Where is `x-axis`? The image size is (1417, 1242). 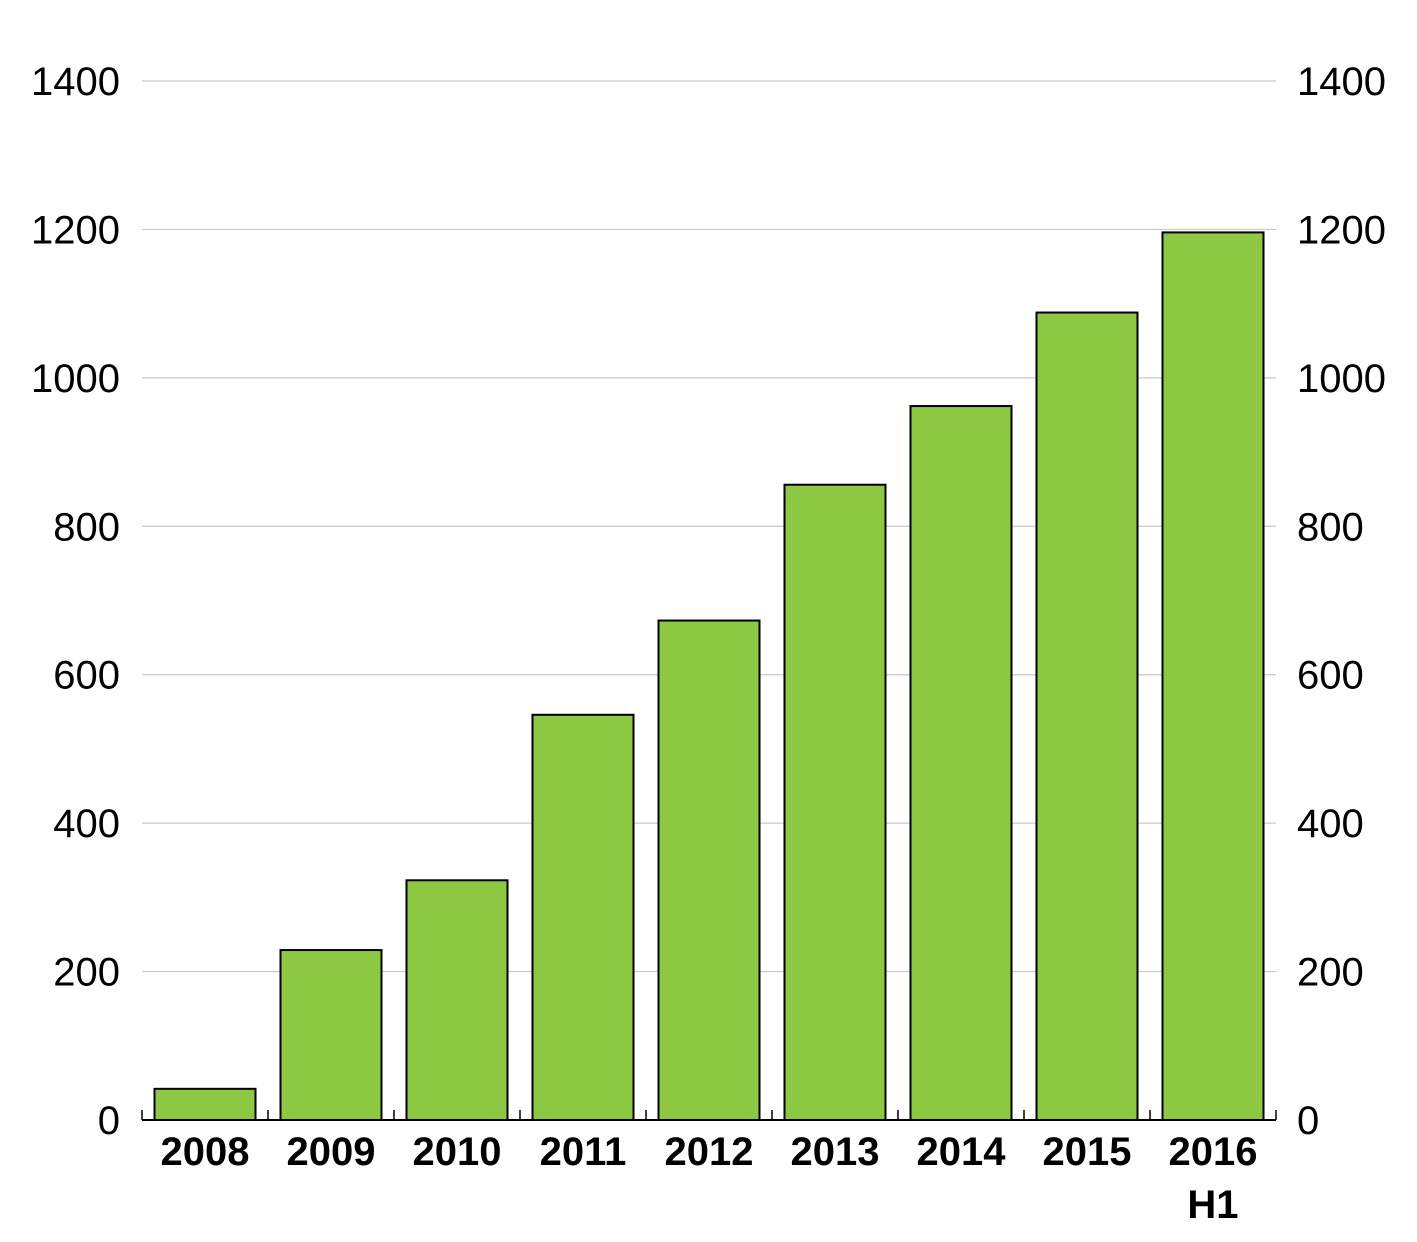
x-axis is located at coordinates (709, 1115).